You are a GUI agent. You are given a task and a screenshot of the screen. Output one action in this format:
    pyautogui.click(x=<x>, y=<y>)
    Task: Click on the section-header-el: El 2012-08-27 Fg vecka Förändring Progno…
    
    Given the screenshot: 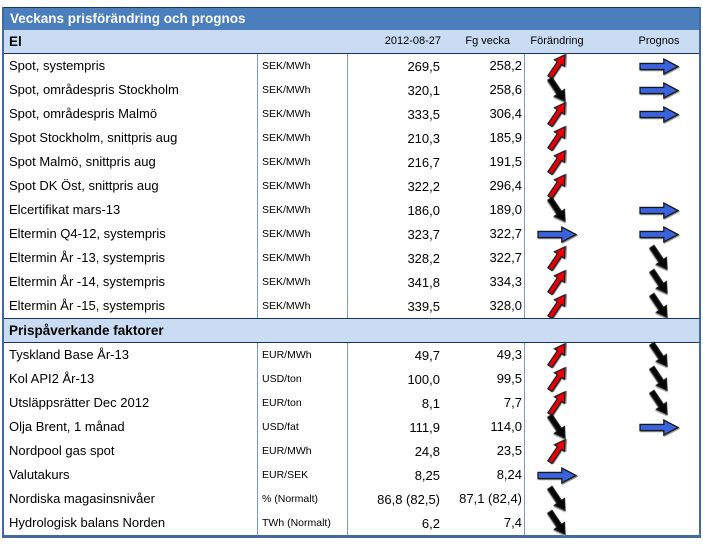 What is the action you would take?
    pyautogui.click(x=351, y=42)
    